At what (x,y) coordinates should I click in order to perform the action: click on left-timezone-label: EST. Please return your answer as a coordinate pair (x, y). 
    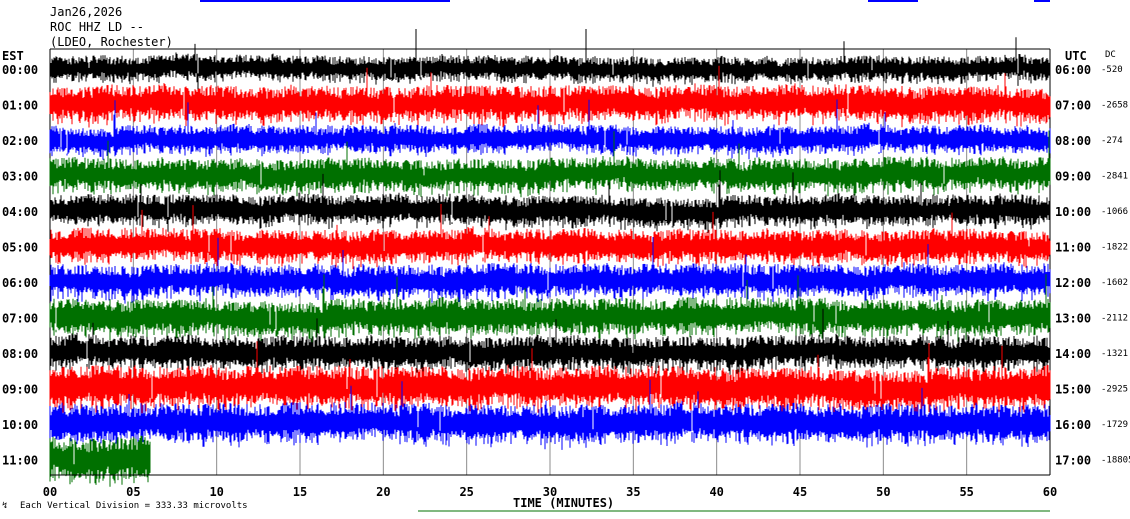
    Looking at the image, I should click on (13, 56).